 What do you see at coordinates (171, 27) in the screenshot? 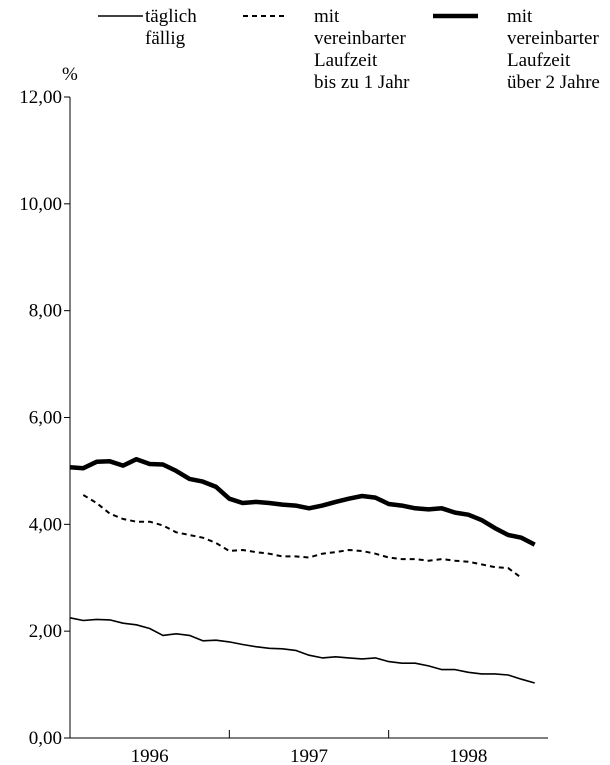
I see `legend-label: täglich fällig` at bounding box center [171, 27].